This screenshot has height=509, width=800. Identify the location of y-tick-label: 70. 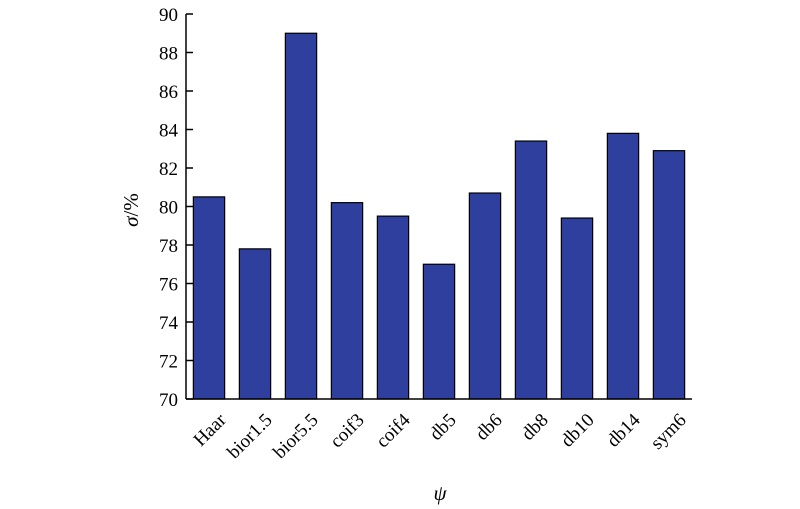
(168, 400).